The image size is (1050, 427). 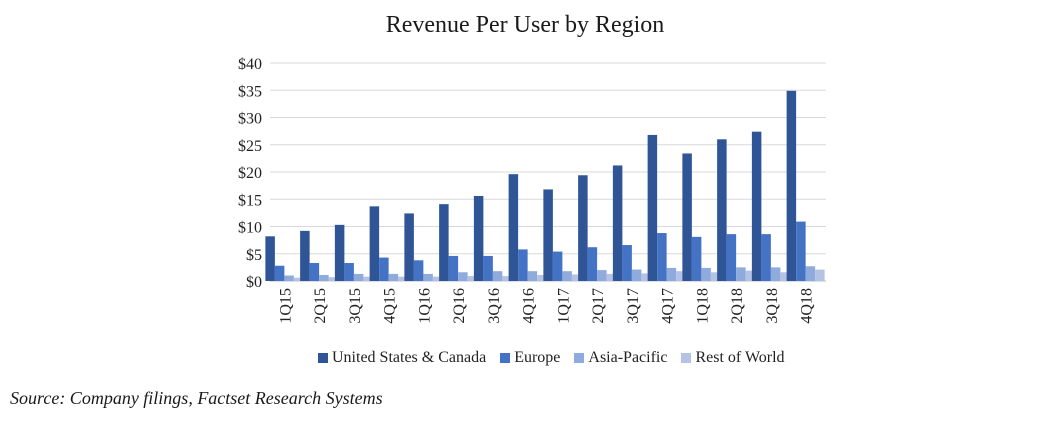 I want to click on y-tick-label: $15, so click(x=250, y=200).